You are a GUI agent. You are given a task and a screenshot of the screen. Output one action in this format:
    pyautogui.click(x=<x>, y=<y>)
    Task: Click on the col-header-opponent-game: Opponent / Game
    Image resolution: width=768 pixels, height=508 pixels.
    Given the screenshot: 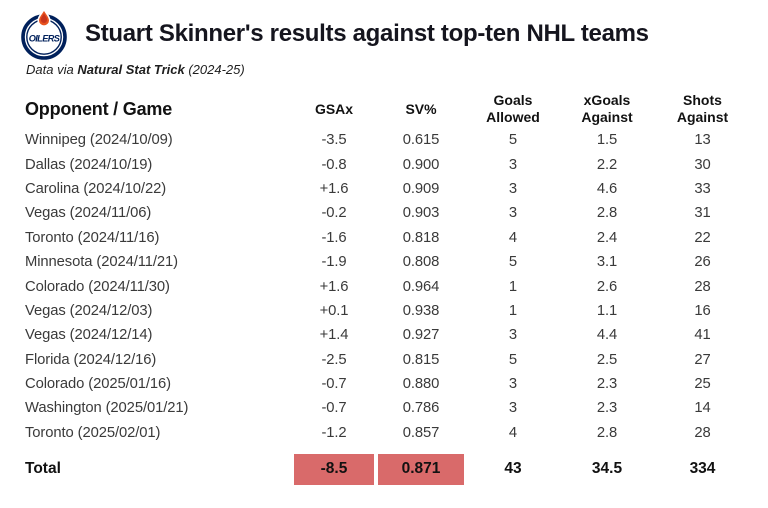 What is the action you would take?
    pyautogui.click(x=99, y=108)
    